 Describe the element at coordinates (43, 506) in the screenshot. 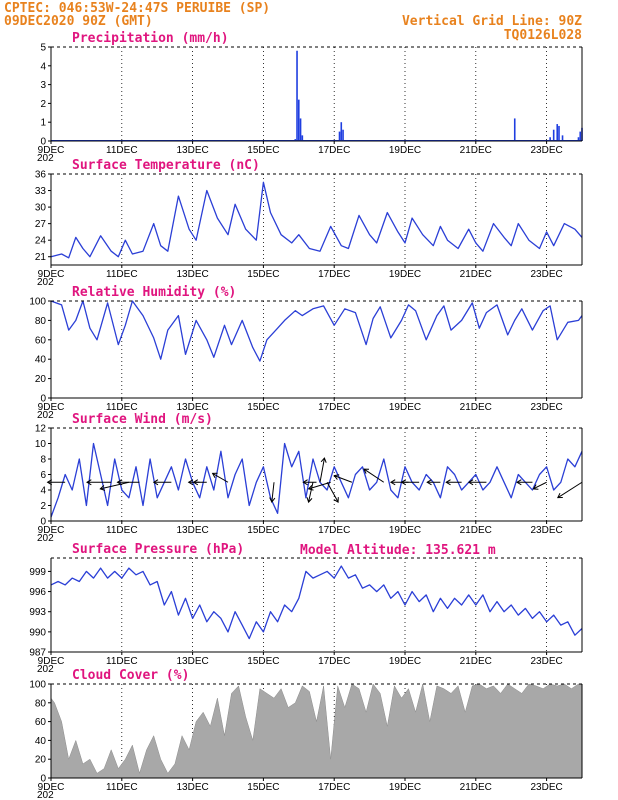

I see `y-tick-label: 2` at that location.